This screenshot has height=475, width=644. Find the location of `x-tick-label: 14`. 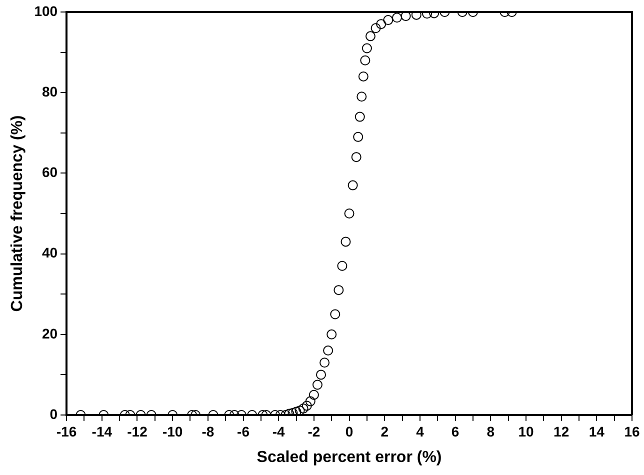

x-tick-label: 14 is located at coordinates (596, 431).